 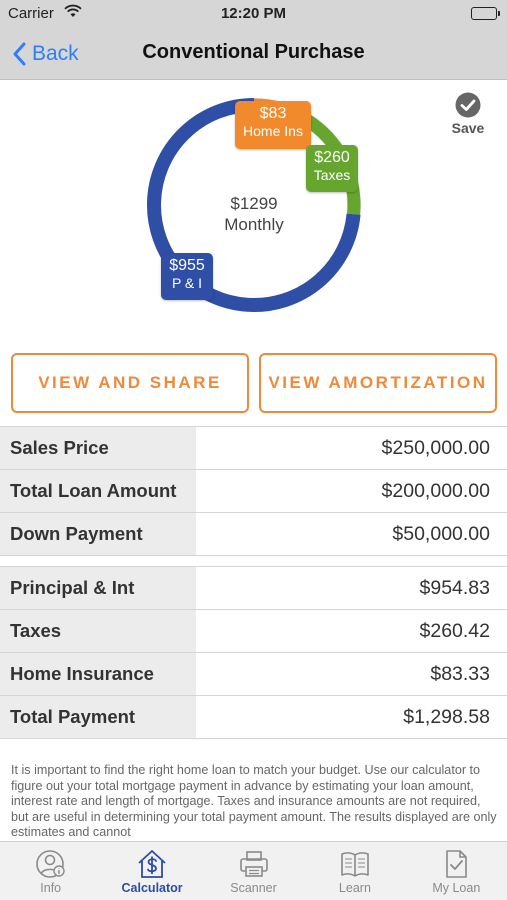 I want to click on row-label: Home Insurance, so click(x=98, y=674).